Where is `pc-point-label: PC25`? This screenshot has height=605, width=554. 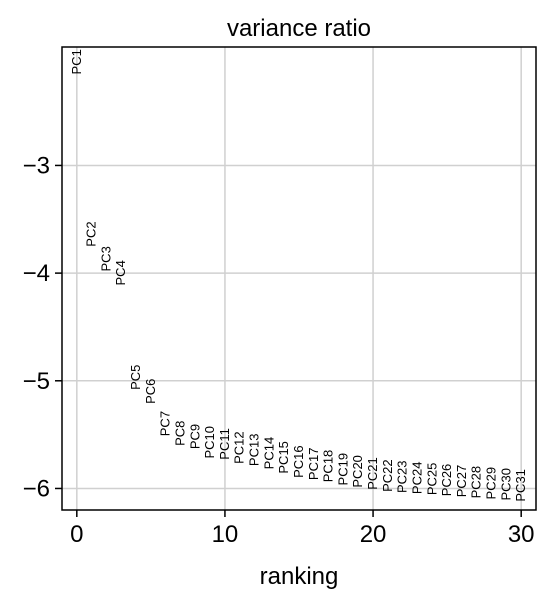 pc-point-label: PC25 is located at coordinates (431, 479).